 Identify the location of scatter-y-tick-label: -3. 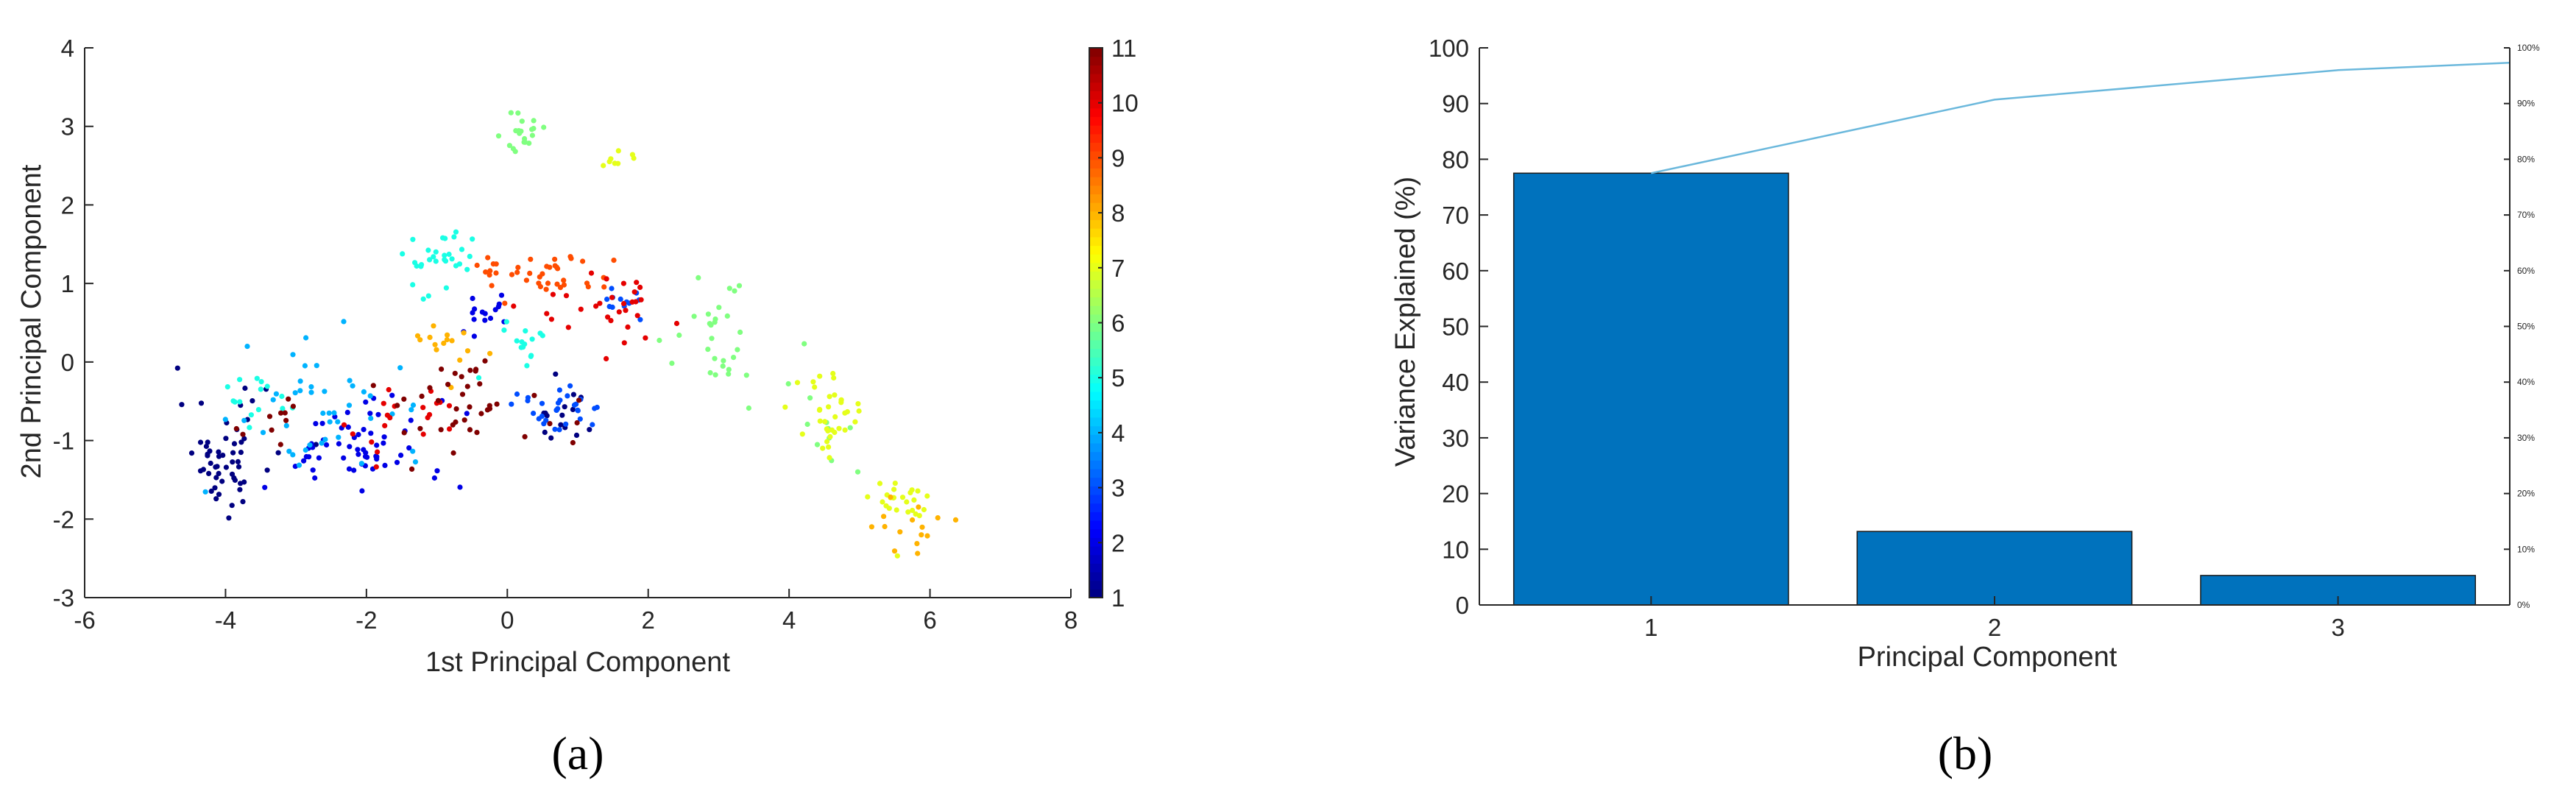
(63, 598).